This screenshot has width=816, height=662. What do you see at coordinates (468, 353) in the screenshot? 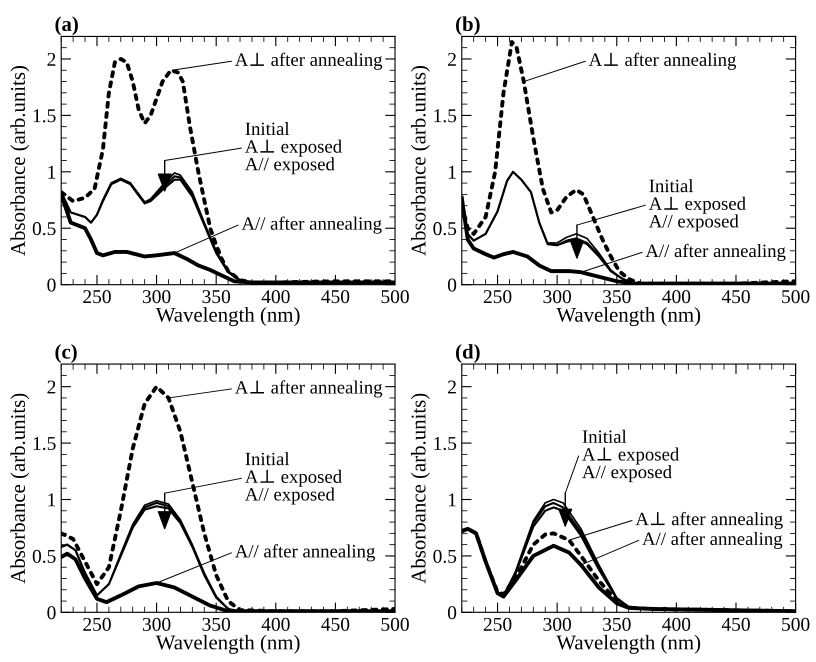
I see `chart-title: (d)` at bounding box center [468, 353].